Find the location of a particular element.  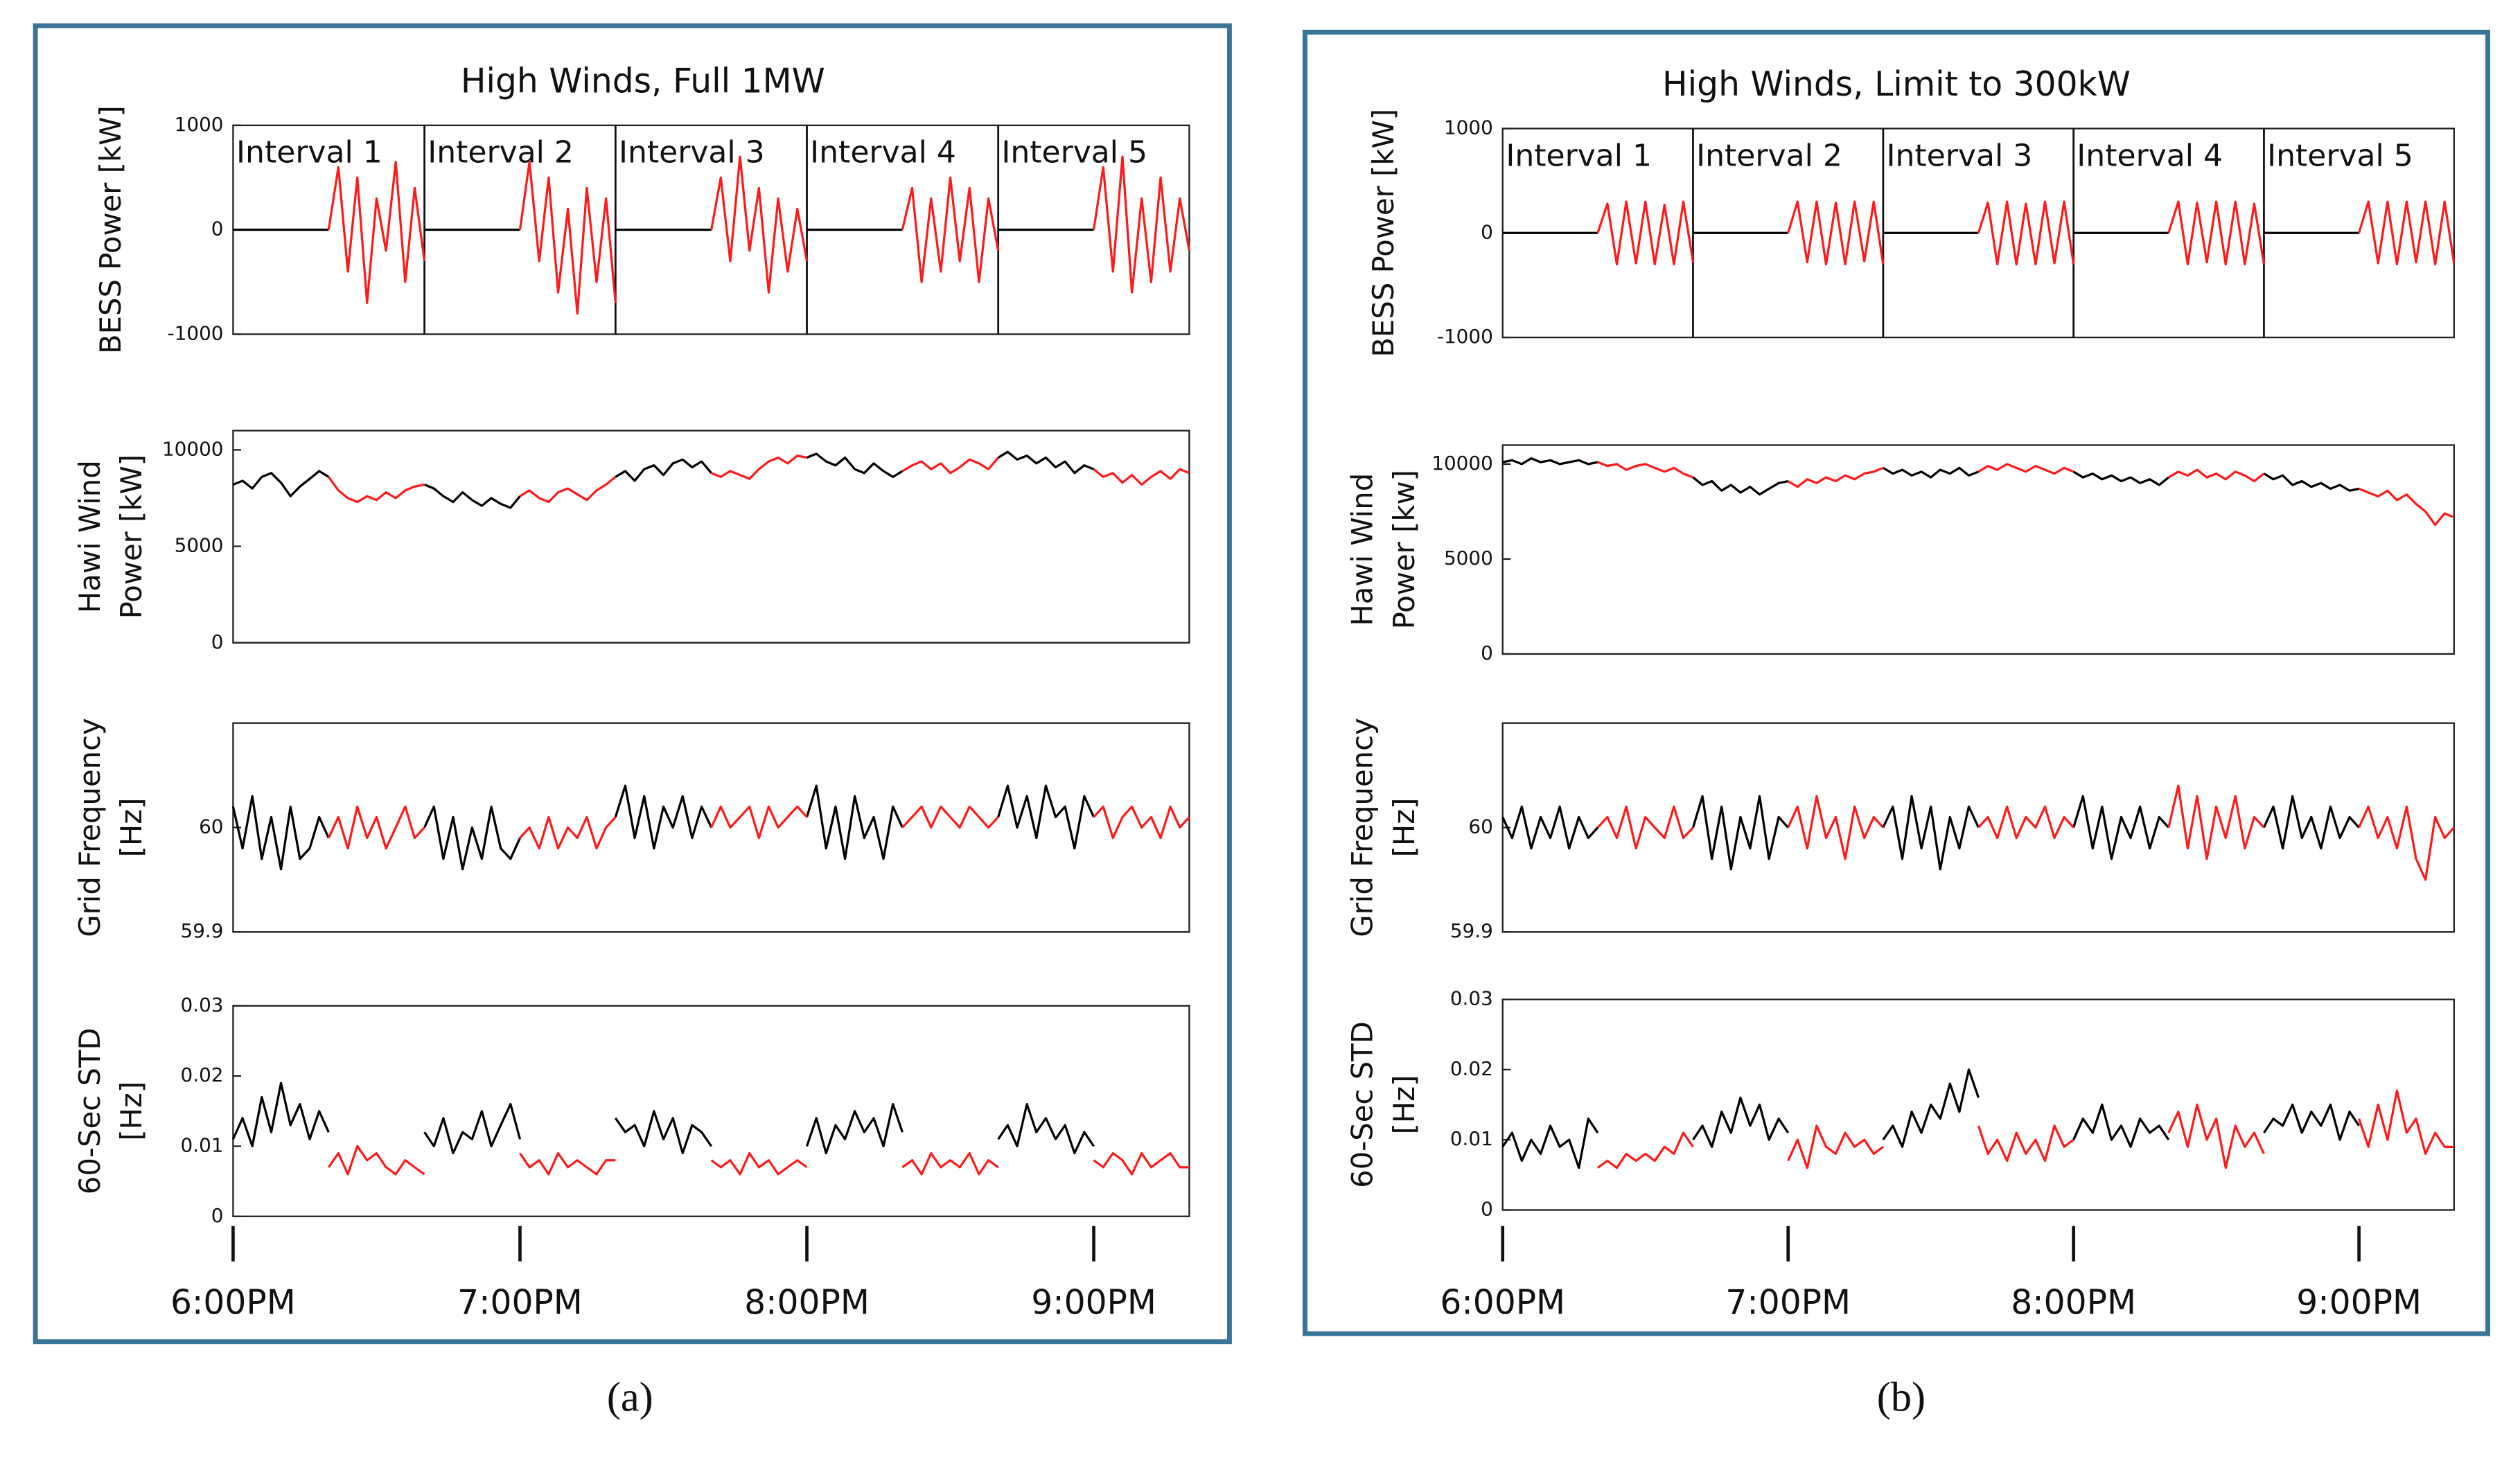

subfigure-label: (a) is located at coordinates (630, 1397).